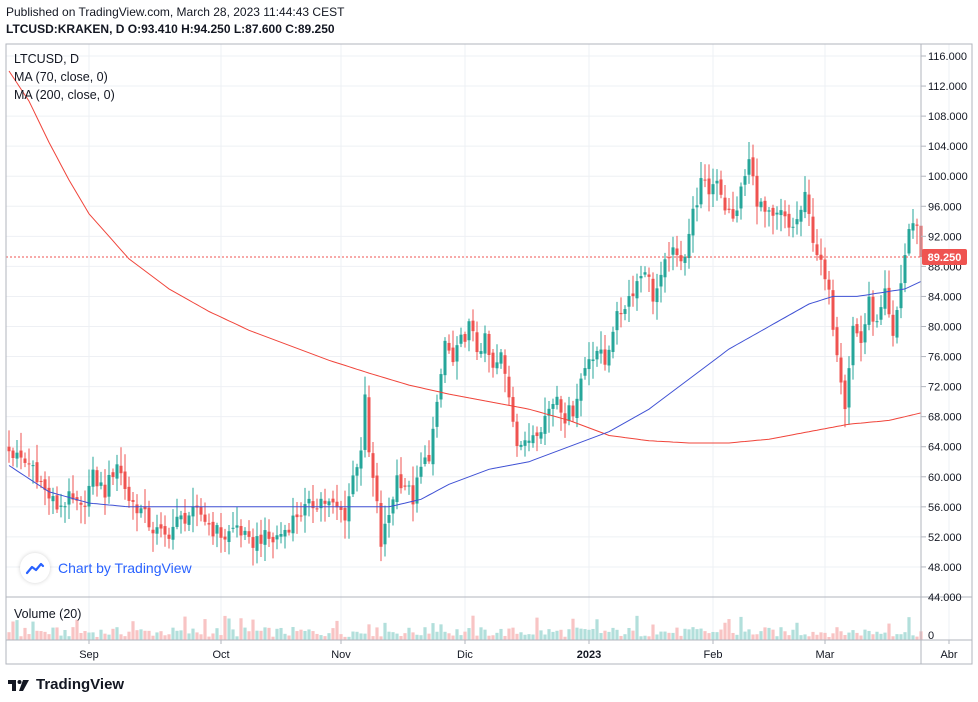 The width and height of the screenshot is (978, 702). What do you see at coordinates (589, 655) in the screenshot?
I see `time-tick-label: 2023` at bounding box center [589, 655].